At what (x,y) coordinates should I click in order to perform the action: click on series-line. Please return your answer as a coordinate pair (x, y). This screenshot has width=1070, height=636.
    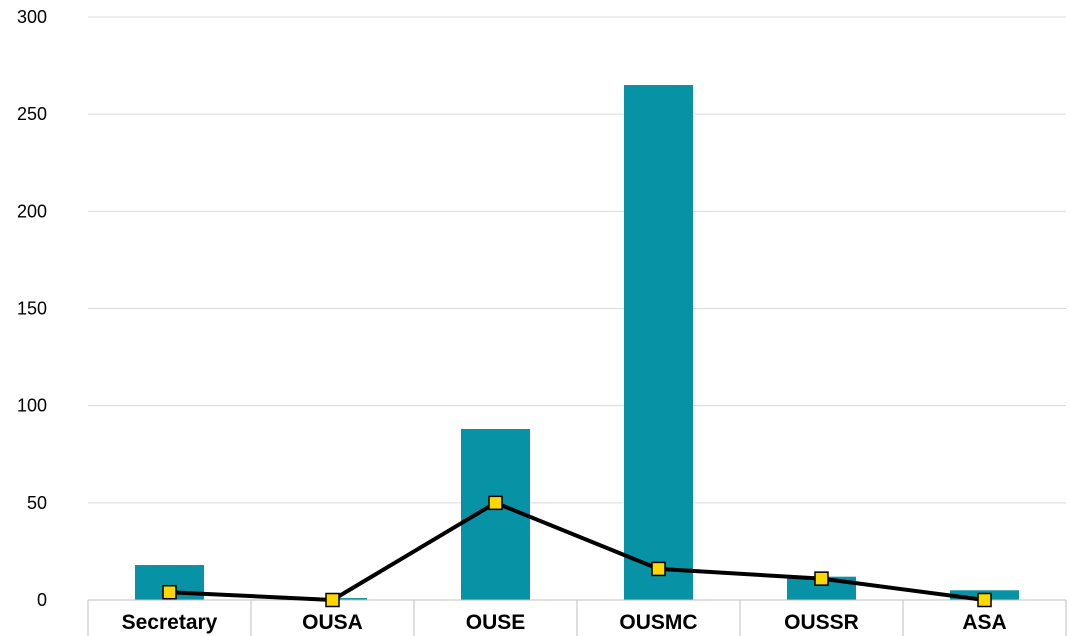
    Looking at the image, I should click on (577, 551).